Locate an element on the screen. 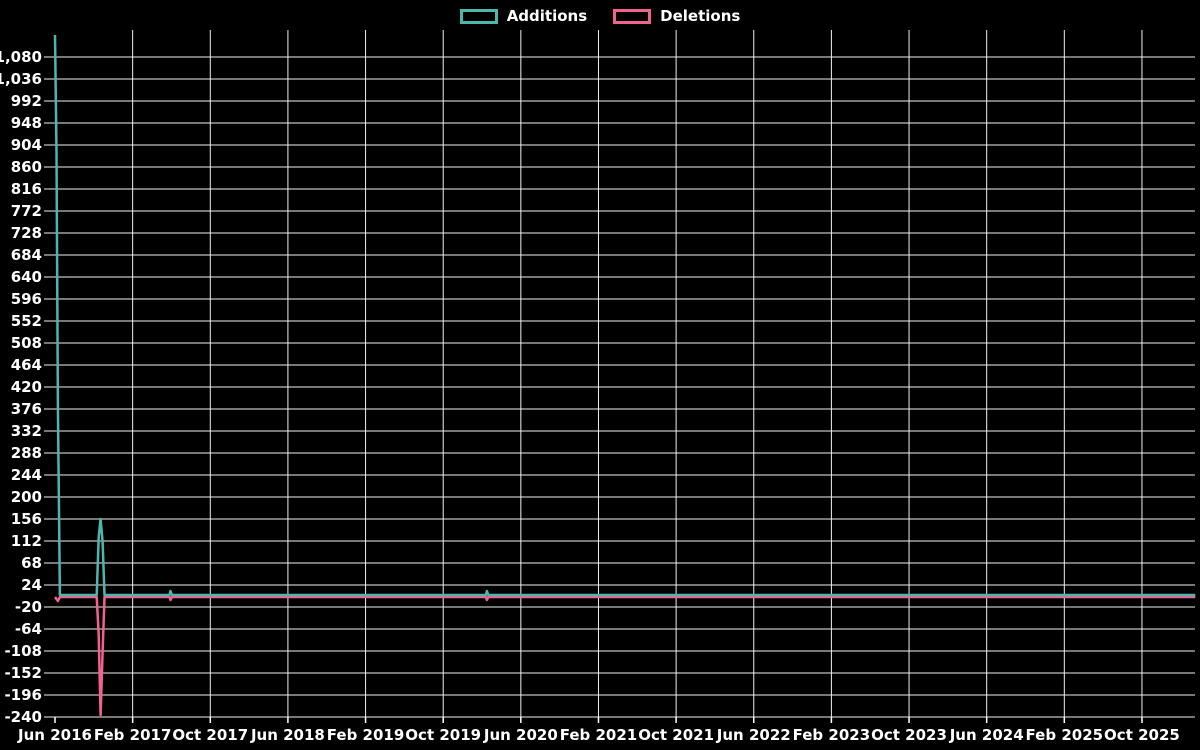  y-tick-label: 728 is located at coordinates (26, 233).